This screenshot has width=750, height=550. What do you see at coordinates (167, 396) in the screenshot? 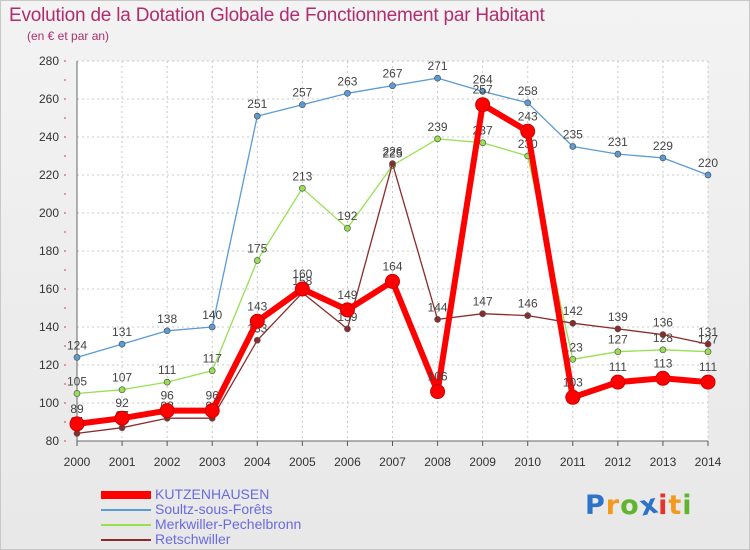
I see `data-label: 96` at bounding box center [167, 396].